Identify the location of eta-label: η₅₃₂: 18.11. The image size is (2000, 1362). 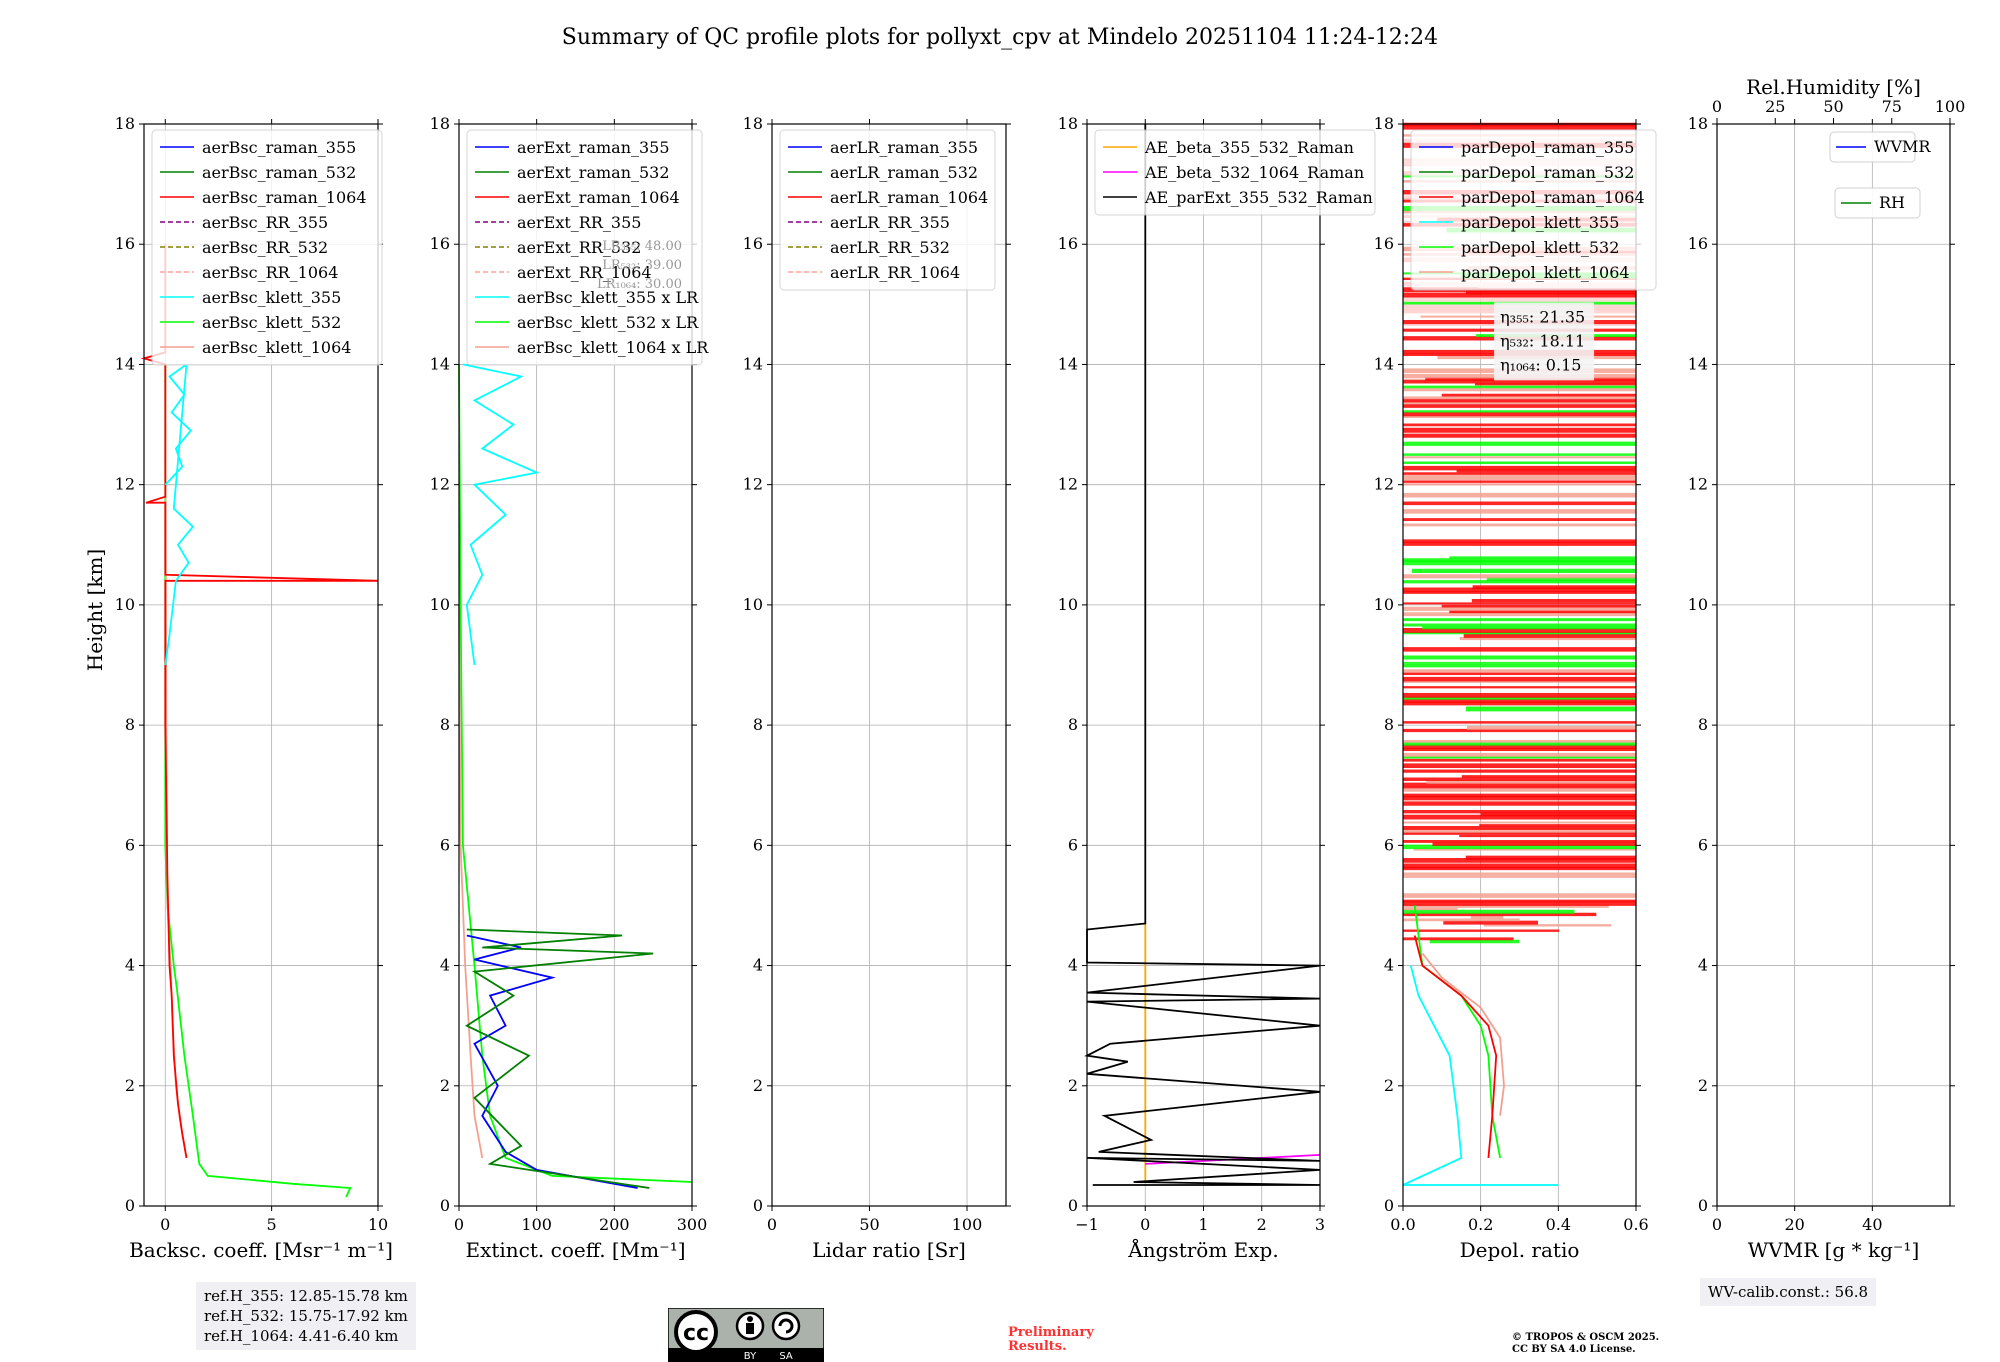
(1542, 340).